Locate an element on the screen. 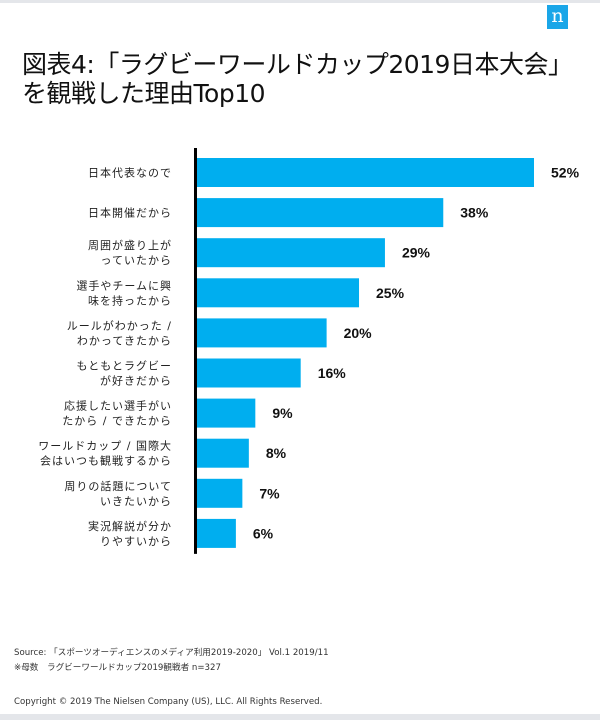 This screenshot has width=600, height=720. category-label-5: ルールがわかった / わかってきたから is located at coordinates (119, 332).